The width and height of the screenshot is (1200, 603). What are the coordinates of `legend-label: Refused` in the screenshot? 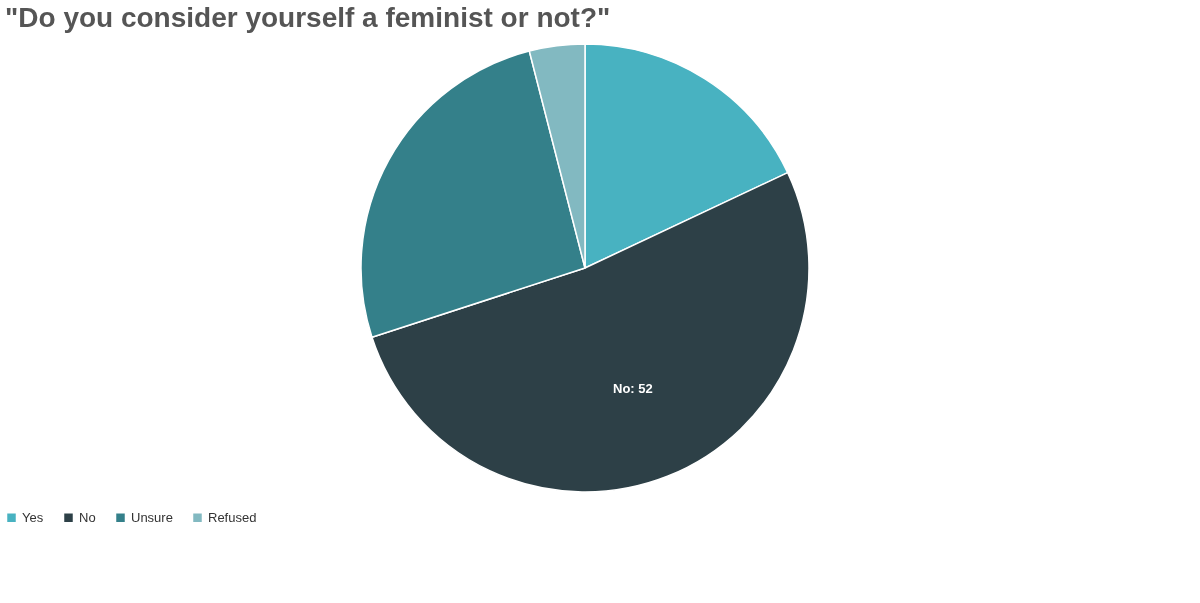 It's located at (232, 517).